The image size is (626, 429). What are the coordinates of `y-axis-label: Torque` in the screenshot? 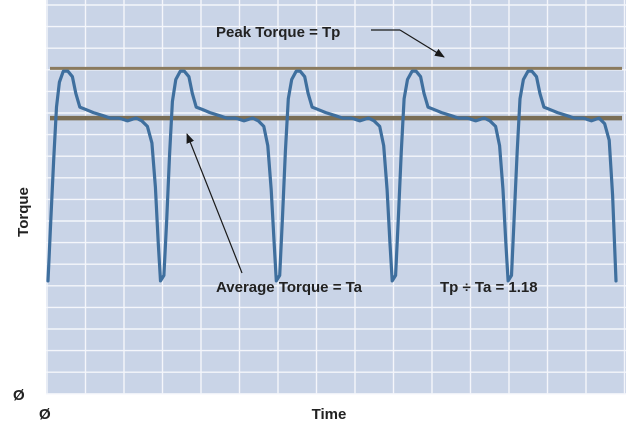 It's located at (23, 212).